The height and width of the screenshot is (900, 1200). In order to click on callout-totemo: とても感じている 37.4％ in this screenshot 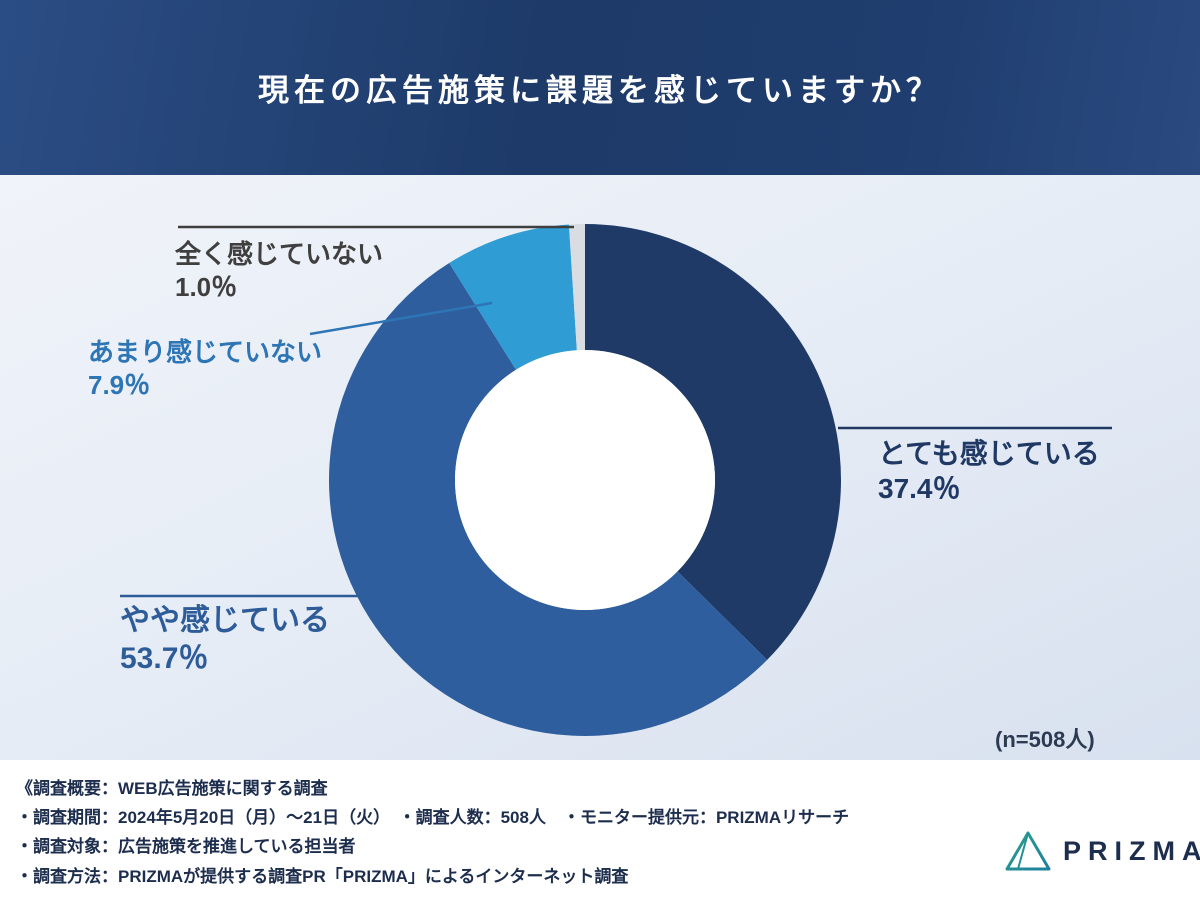, I will do `click(989, 471)`.